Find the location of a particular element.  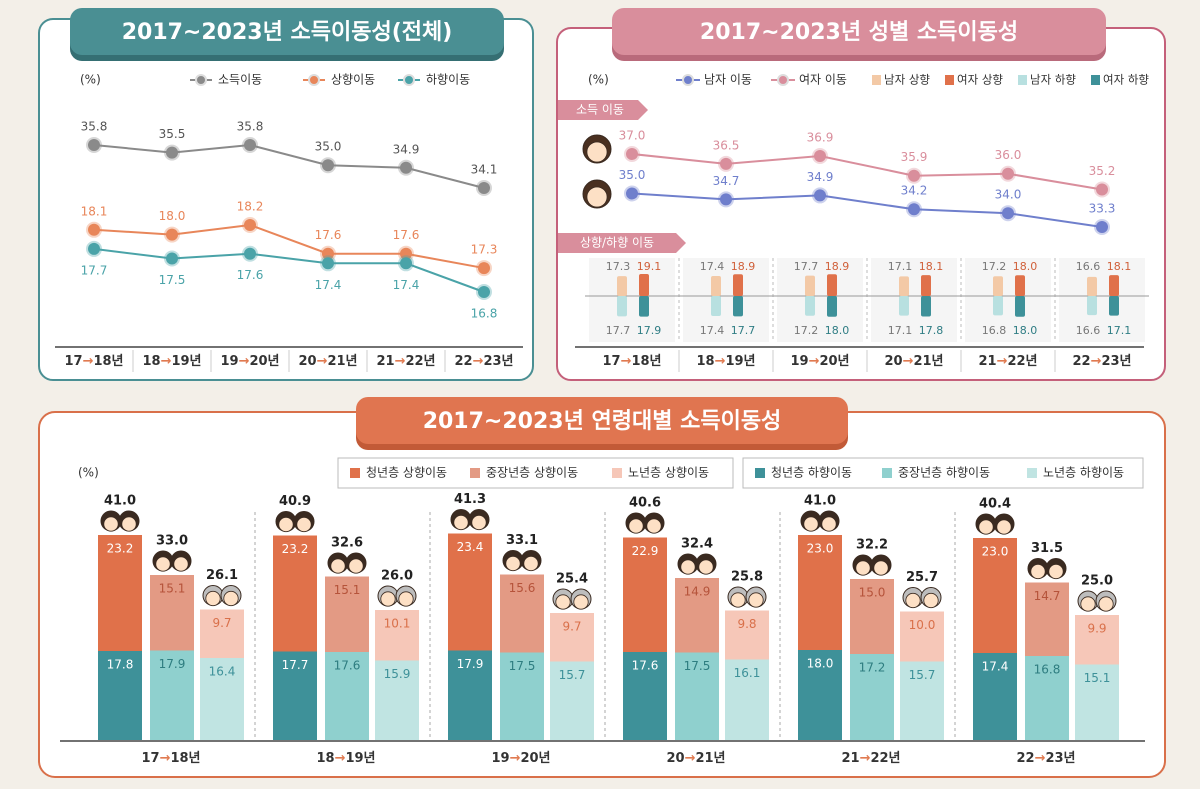

data-label: 35.5 is located at coordinates (172, 134).